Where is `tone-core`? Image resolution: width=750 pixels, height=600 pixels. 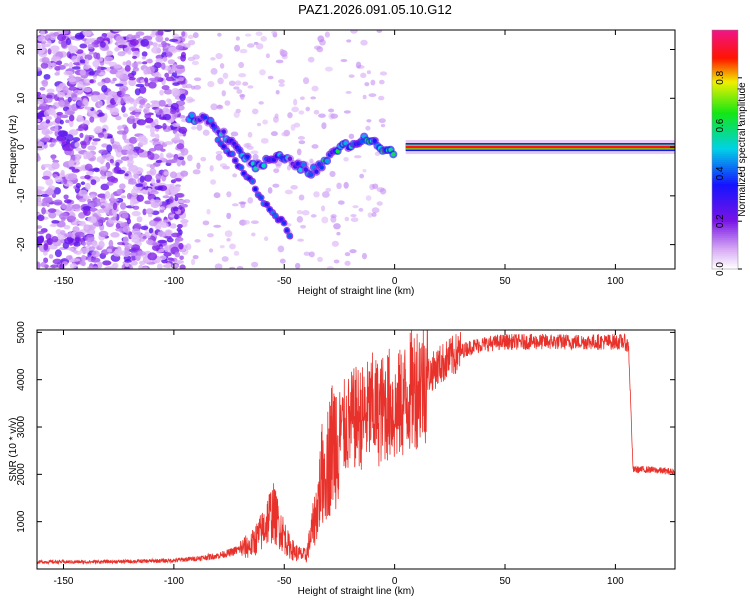
tone-core is located at coordinates (540, 147).